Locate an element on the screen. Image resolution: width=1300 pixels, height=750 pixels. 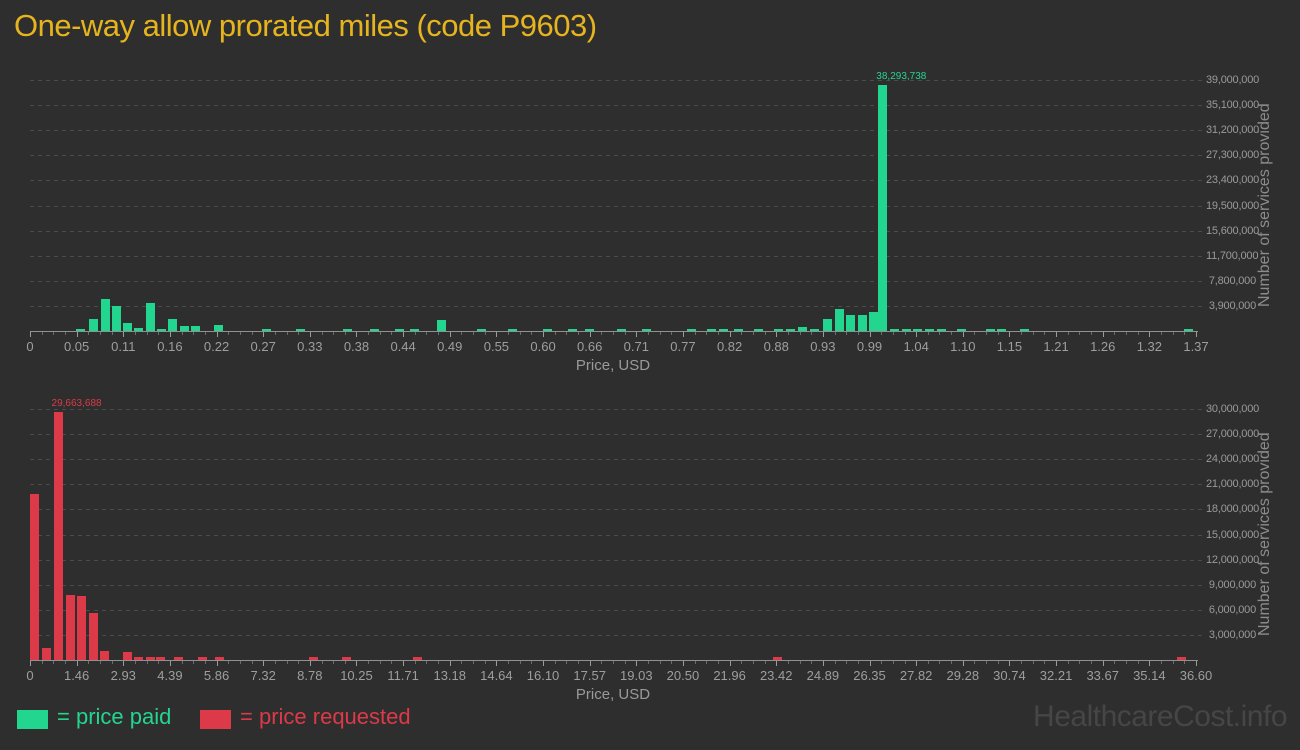
x-axis-tick-label: 0.05 is located at coordinates (76, 346).